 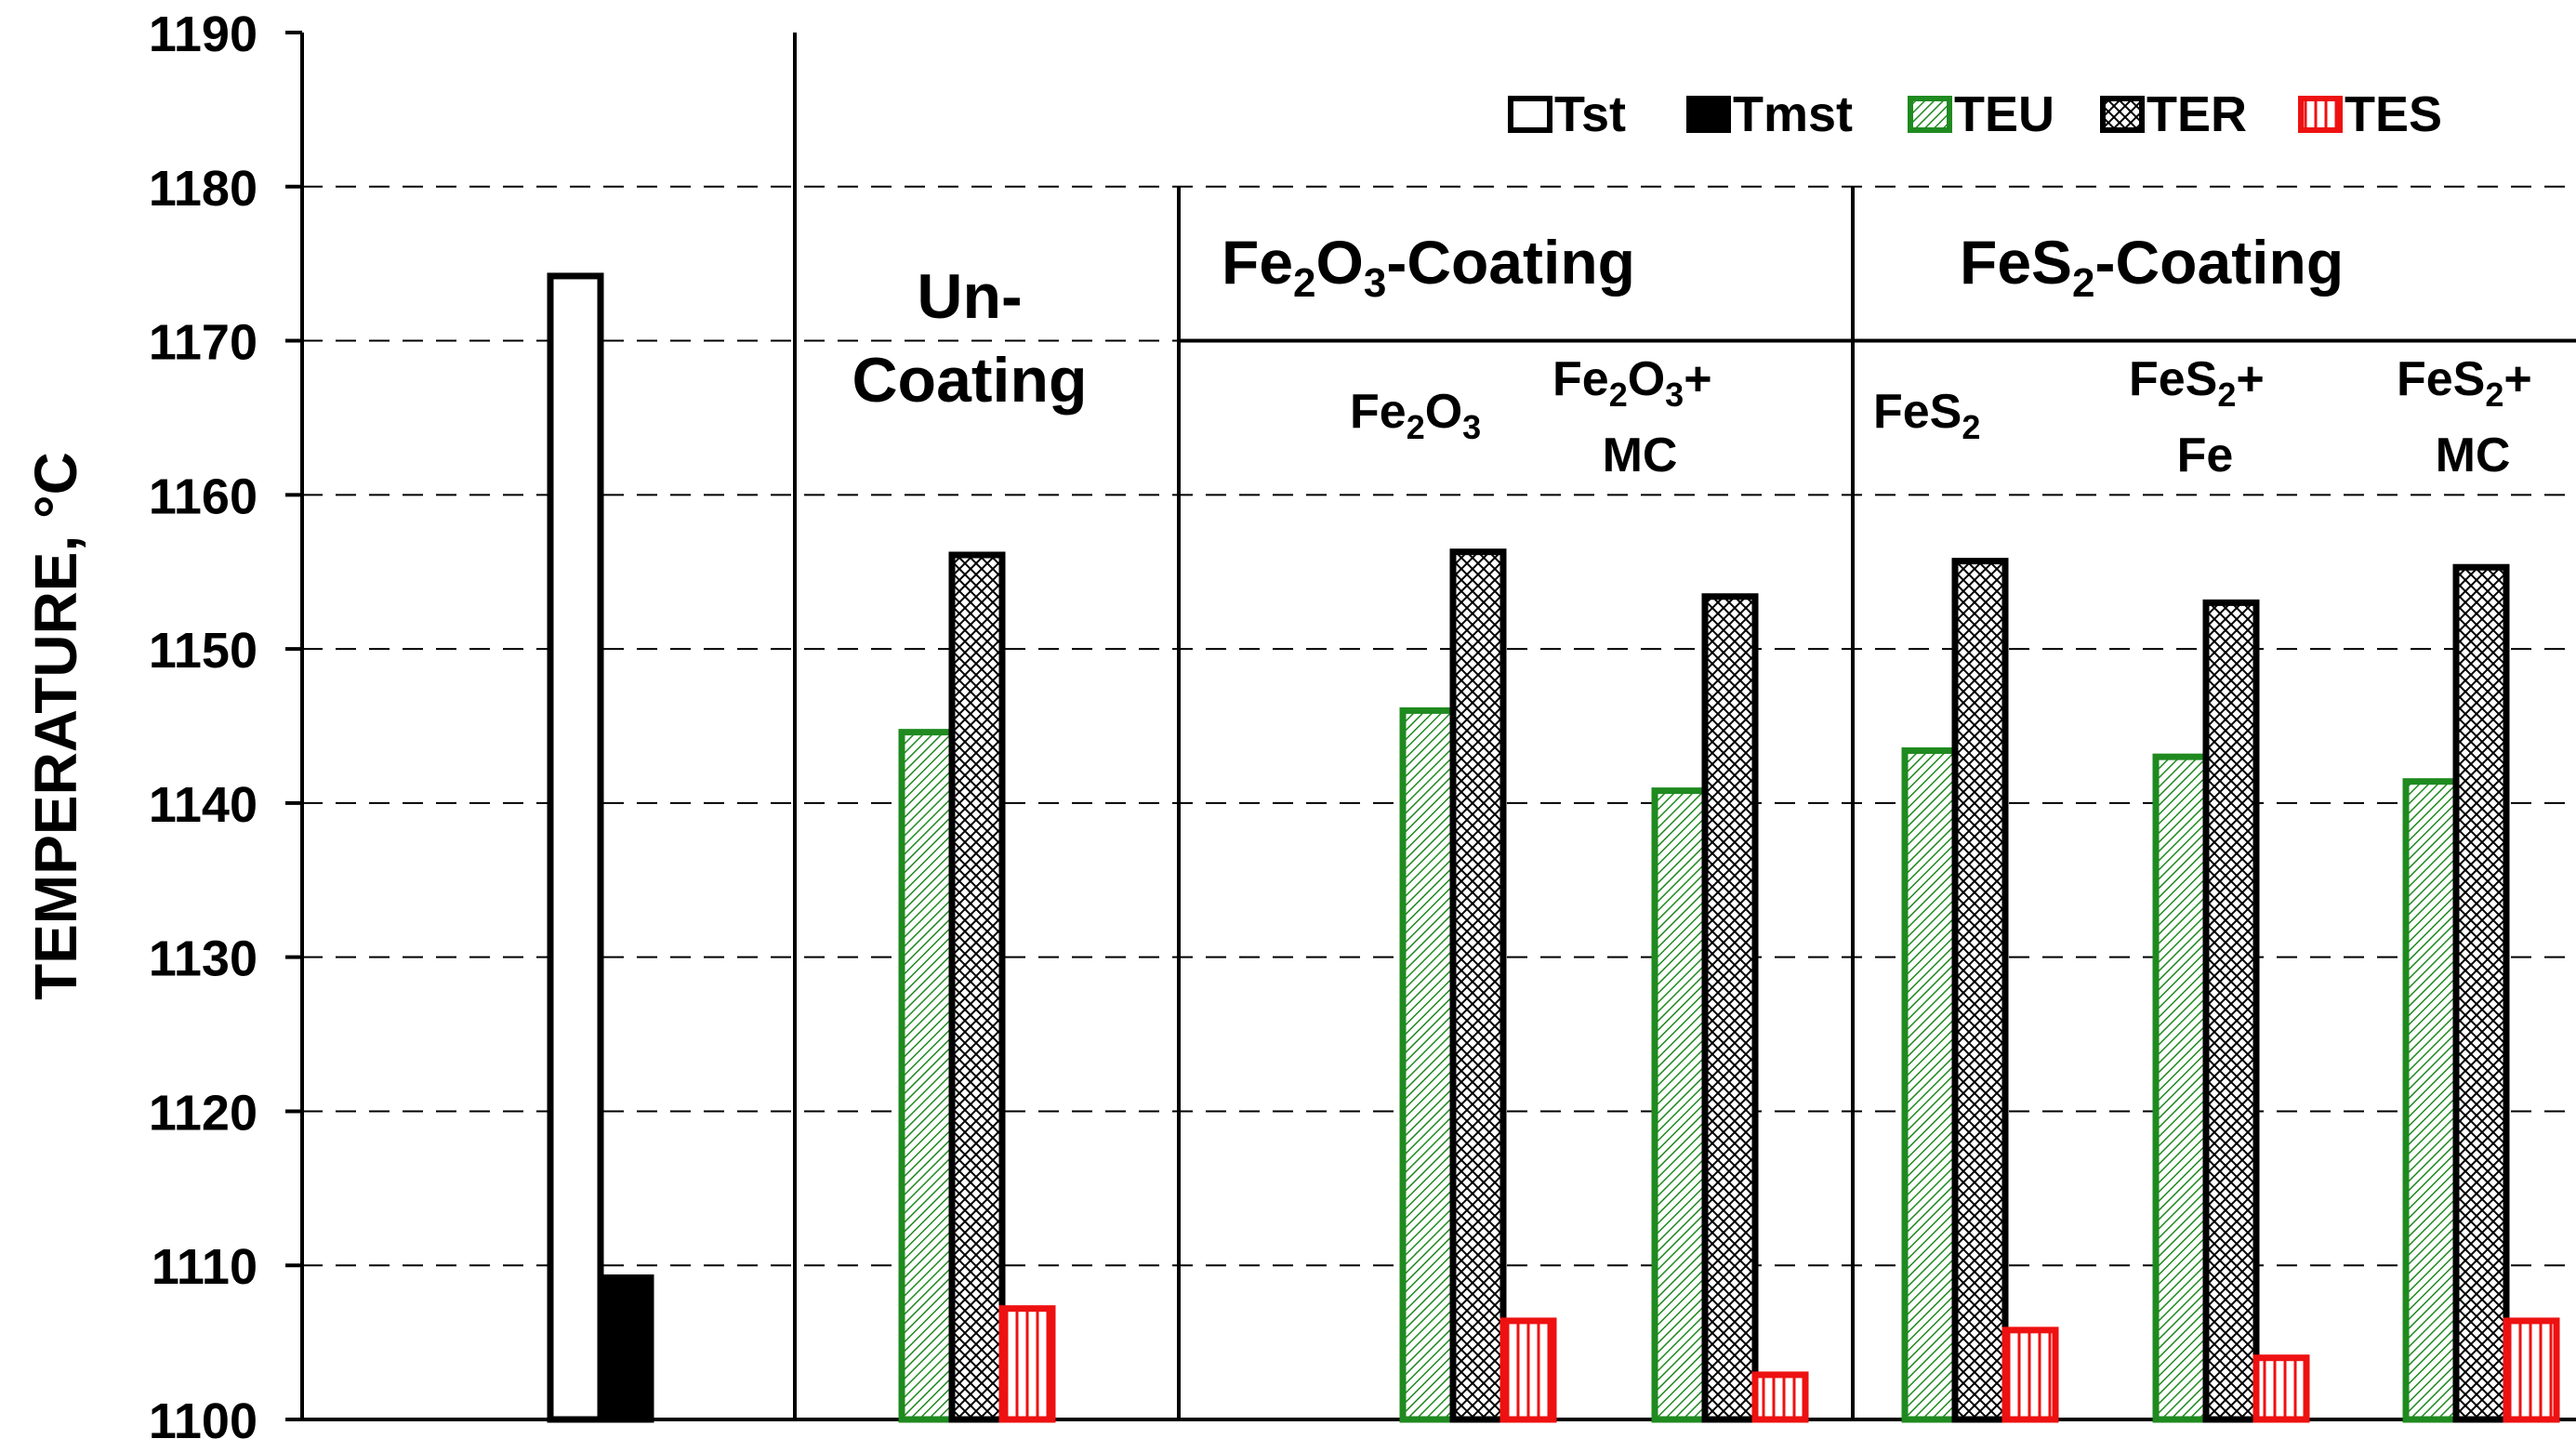 I want to click on y-axis-label: TEMPERATURE, °C, so click(x=55, y=726).